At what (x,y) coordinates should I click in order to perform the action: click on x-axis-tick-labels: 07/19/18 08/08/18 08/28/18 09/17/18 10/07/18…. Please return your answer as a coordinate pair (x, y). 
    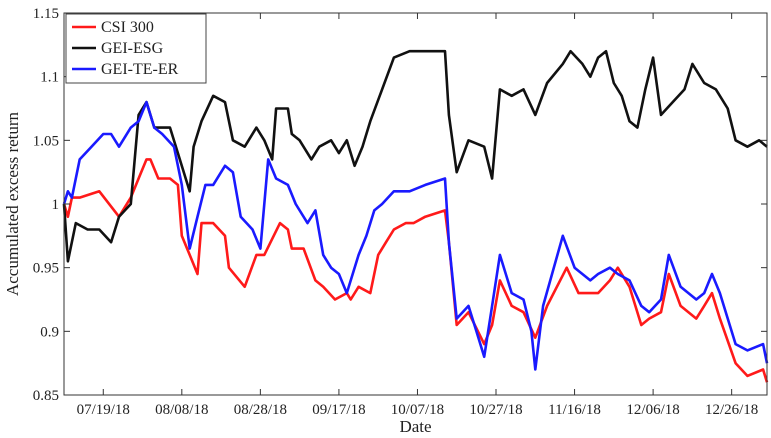
    Looking at the image, I should click on (418, 410).